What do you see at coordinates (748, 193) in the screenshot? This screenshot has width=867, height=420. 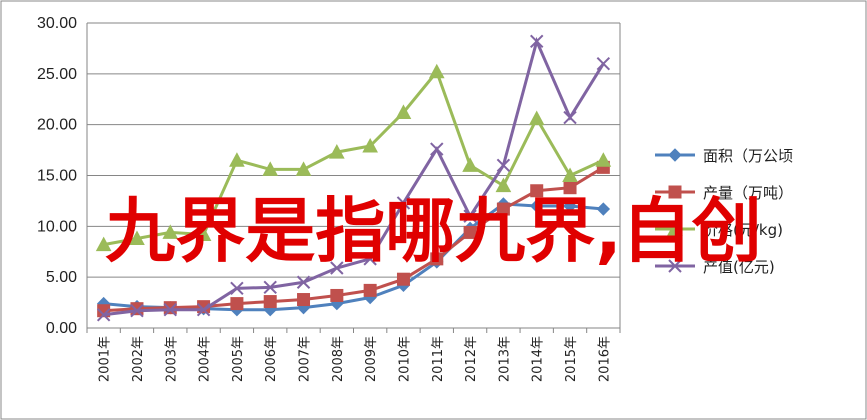 I see `legend-label: 产量（万吨）` at bounding box center [748, 193].